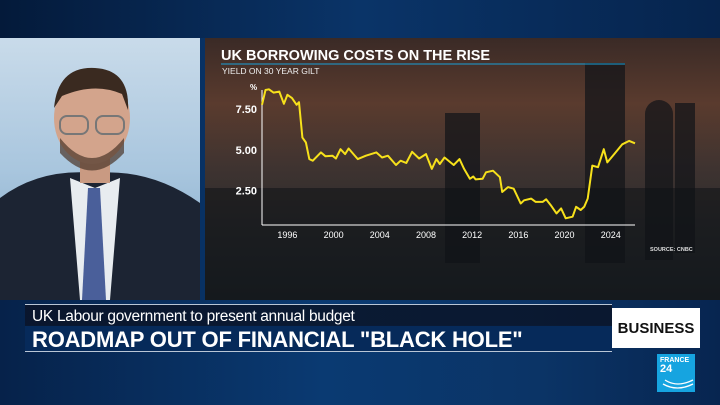 The width and height of the screenshot is (720, 405). I want to click on x-tick-label: 2020, so click(565, 235).